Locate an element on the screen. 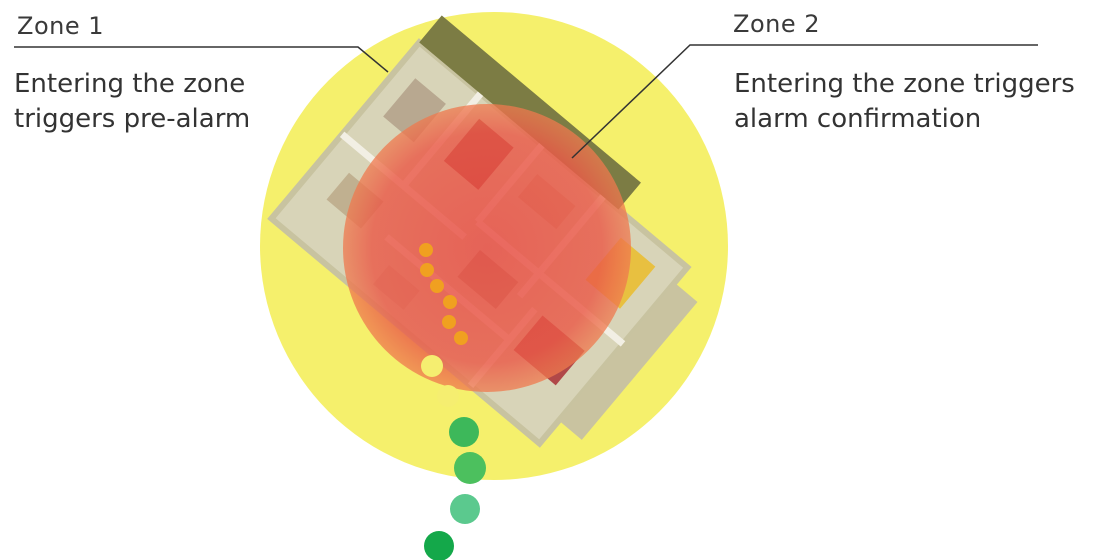  zone2-description-line2: alarm confirmation is located at coordinates (858, 119).